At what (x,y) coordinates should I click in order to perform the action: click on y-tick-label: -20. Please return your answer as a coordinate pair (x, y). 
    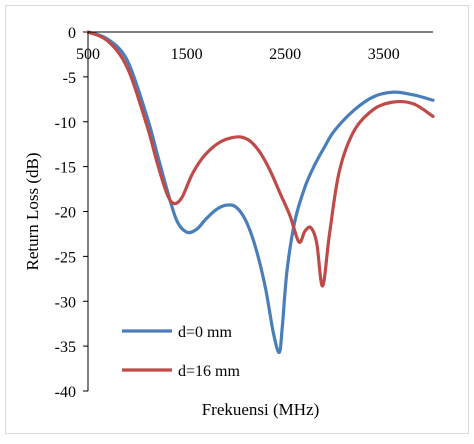
    Looking at the image, I should click on (65, 213).